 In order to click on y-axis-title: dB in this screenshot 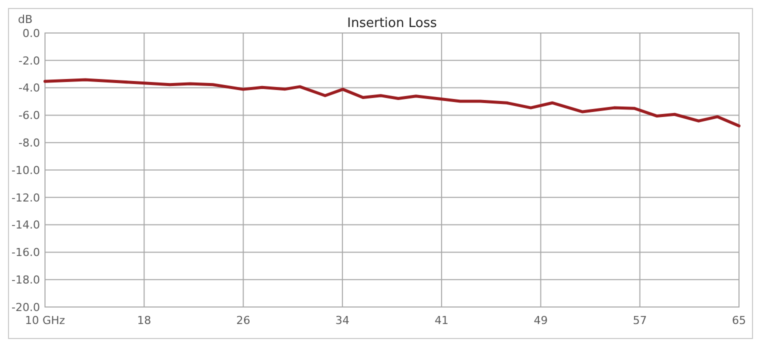, I will do `click(25, 19)`.